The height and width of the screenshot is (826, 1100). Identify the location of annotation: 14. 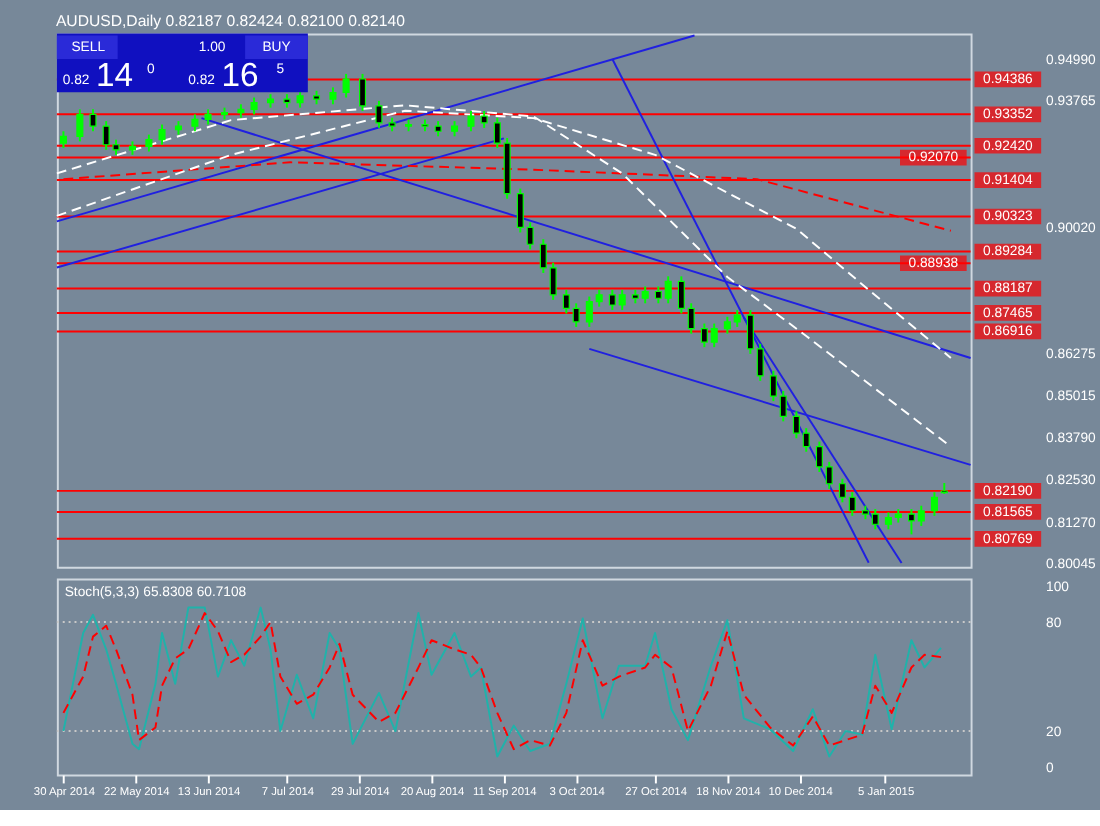
(115, 75).